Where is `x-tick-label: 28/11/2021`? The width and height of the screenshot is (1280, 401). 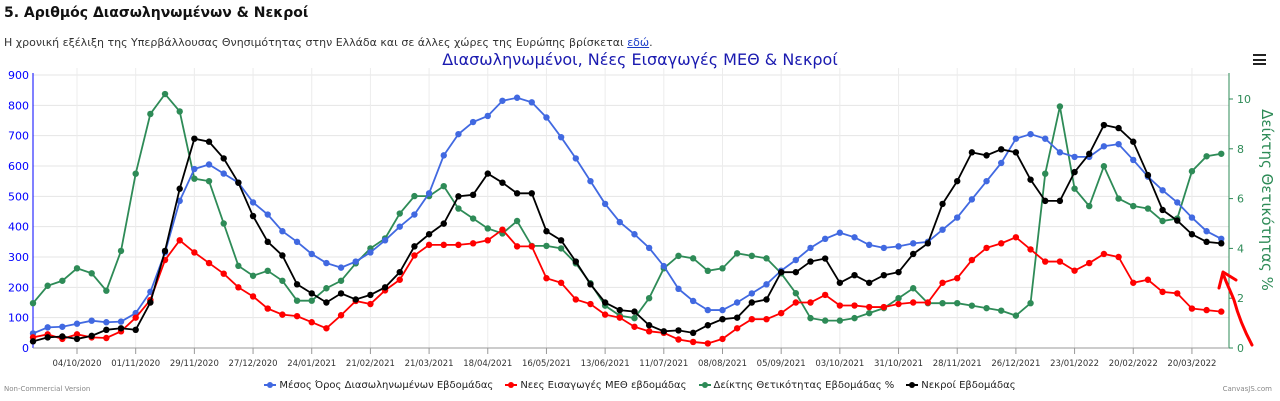 x-tick-label: 28/11/2021 is located at coordinates (957, 364).